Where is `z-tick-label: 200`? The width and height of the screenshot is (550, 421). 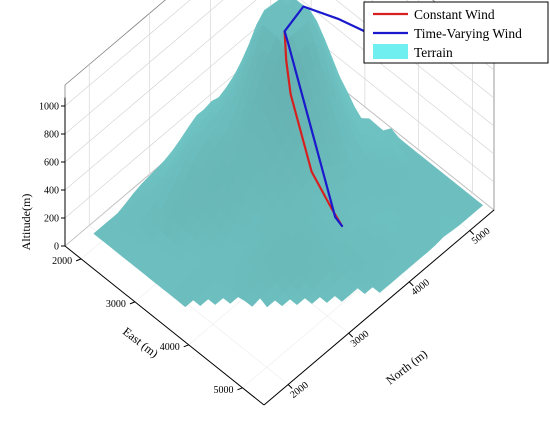 z-tick-label: 200 is located at coordinates (51, 219).